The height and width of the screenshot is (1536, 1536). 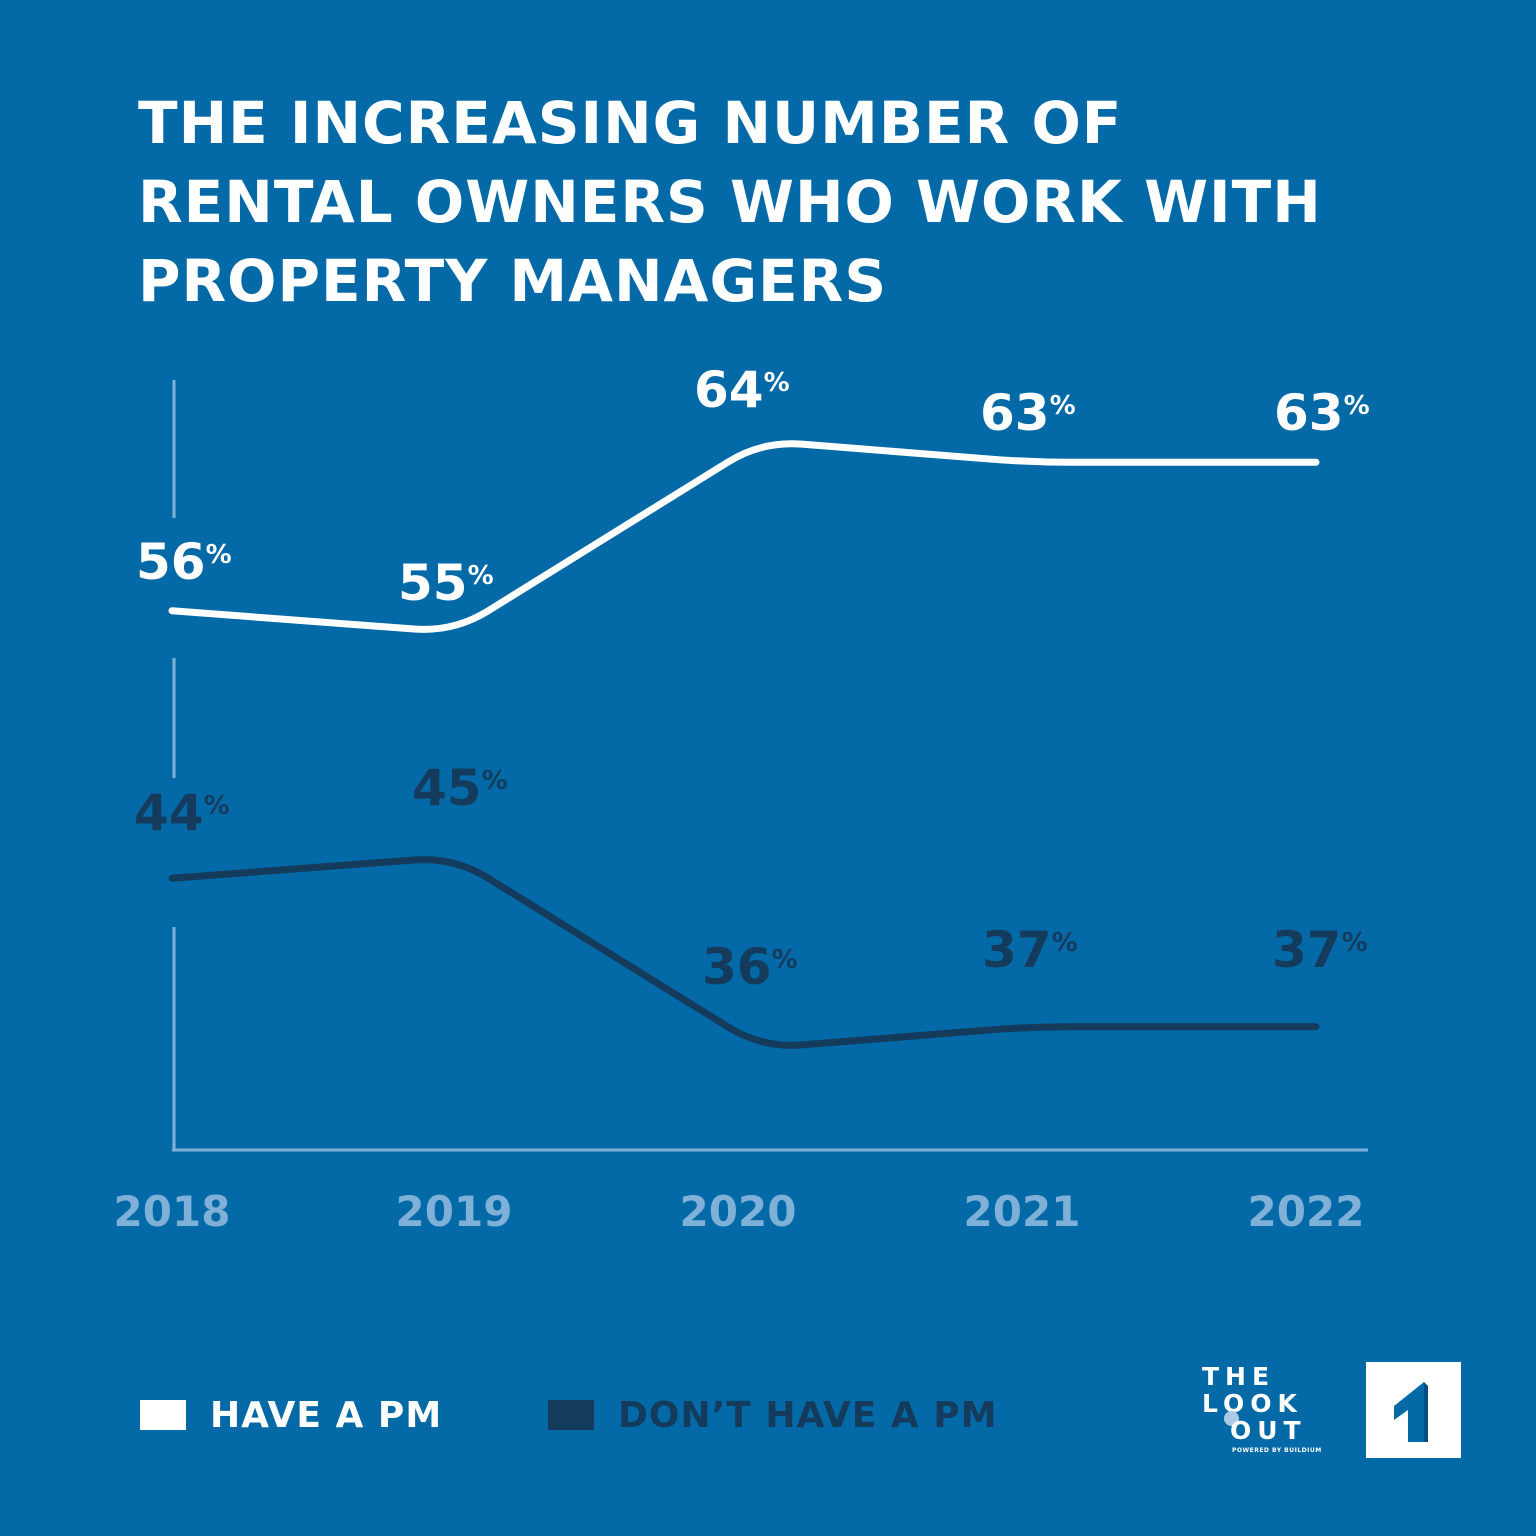 What do you see at coordinates (1022, 1211) in the screenshot?
I see `x-tick-label-2021: 2021` at bounding box center [1022, 1211].